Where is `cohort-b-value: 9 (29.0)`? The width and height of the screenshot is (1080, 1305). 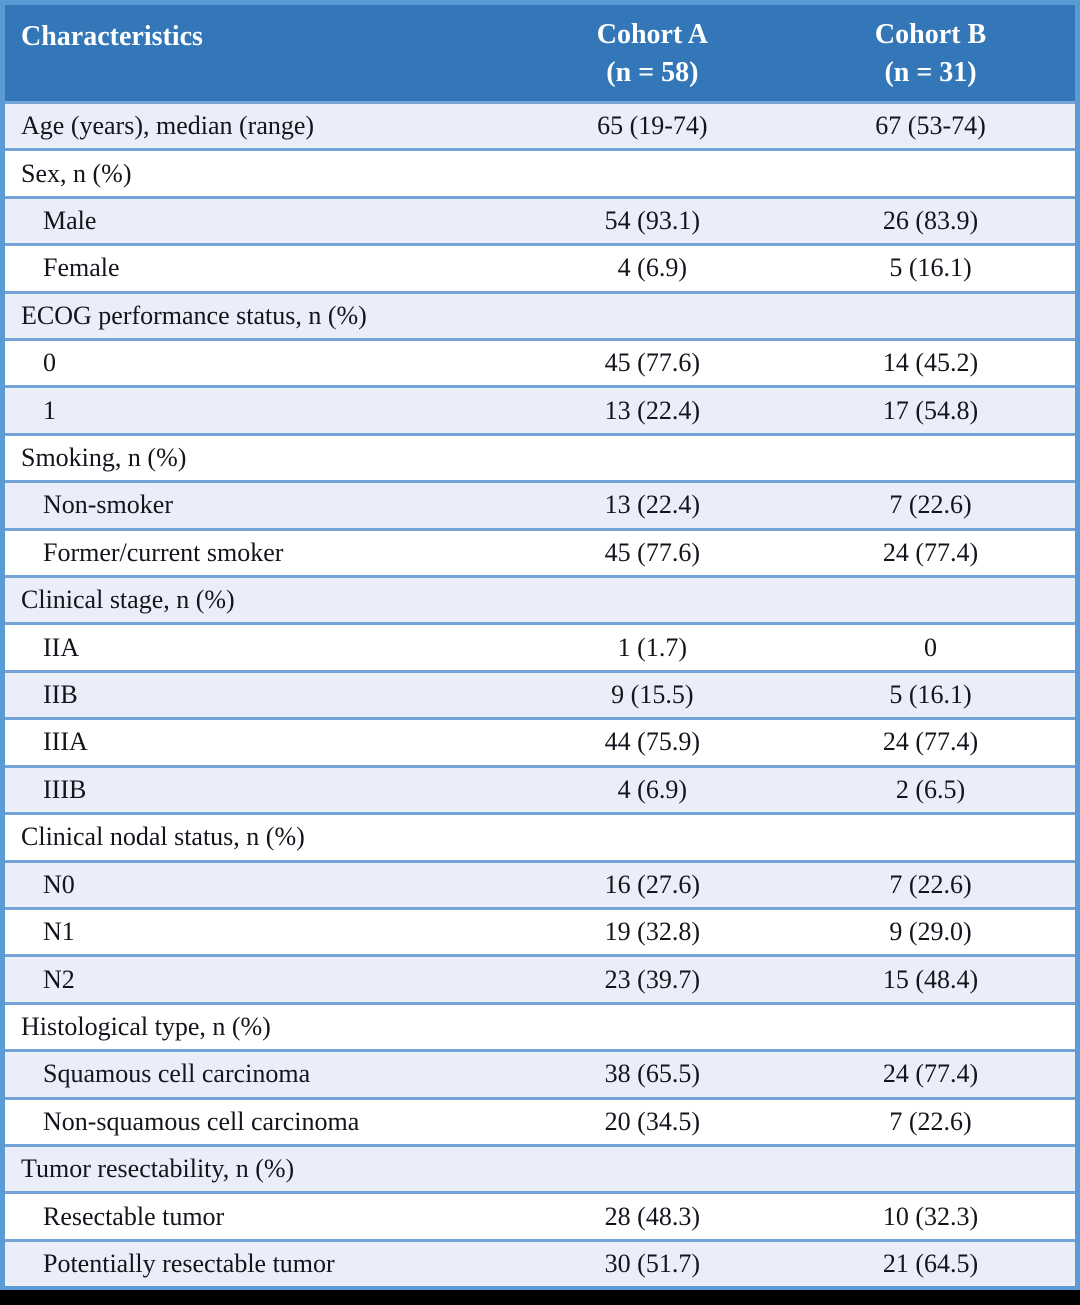 cohort-b-value: 9 (29.0) is located at coordinates (930, 932).